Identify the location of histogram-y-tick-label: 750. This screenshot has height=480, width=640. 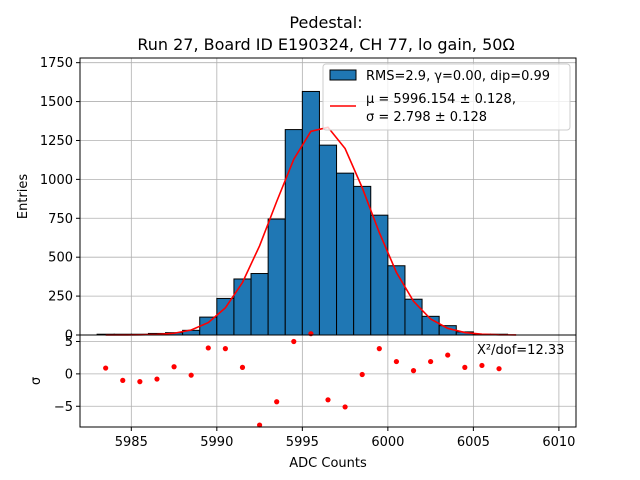
(60, 219).